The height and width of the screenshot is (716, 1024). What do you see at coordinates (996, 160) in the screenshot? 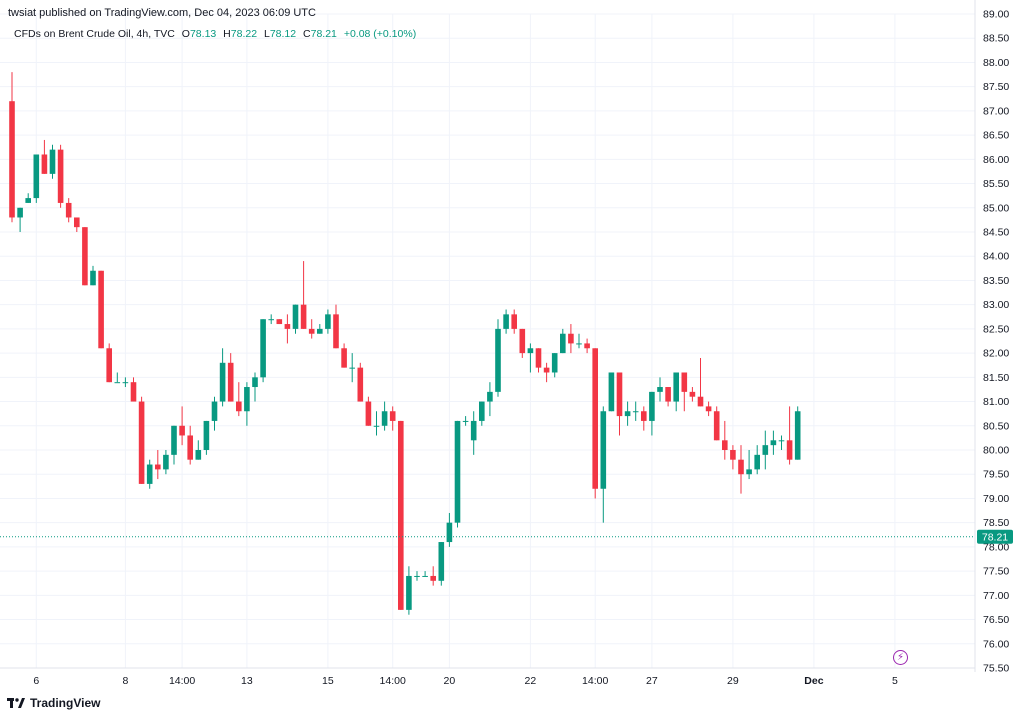
I see `y-tick-label: 86.00` at bounding box center [996, 160].